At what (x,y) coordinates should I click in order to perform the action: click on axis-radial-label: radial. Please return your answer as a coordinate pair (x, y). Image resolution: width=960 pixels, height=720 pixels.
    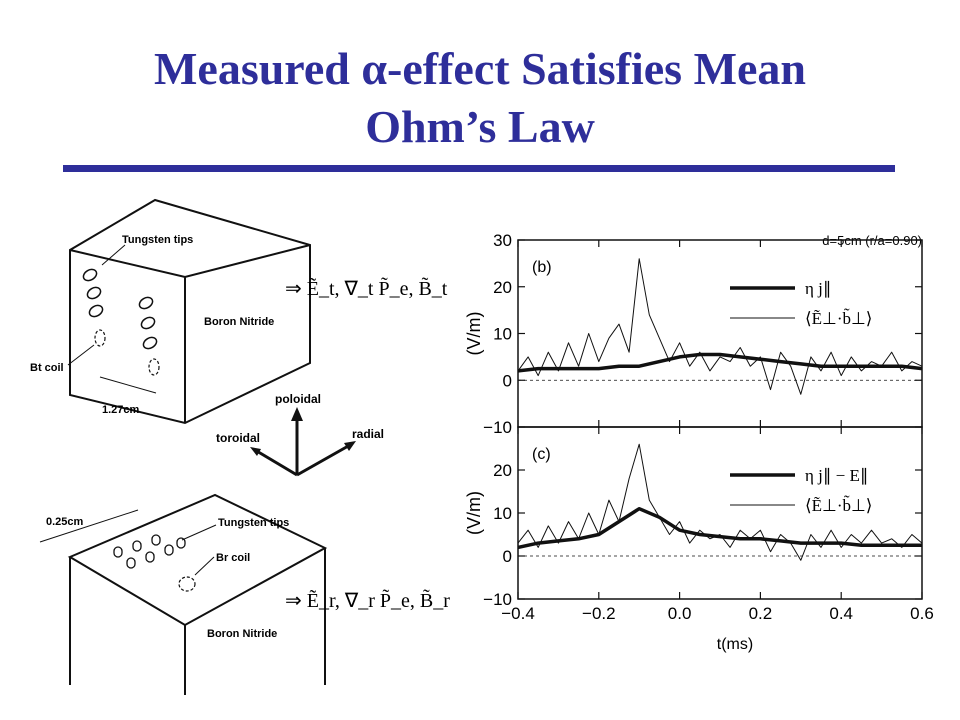
    Looking at the image, I should click on (368, 434).